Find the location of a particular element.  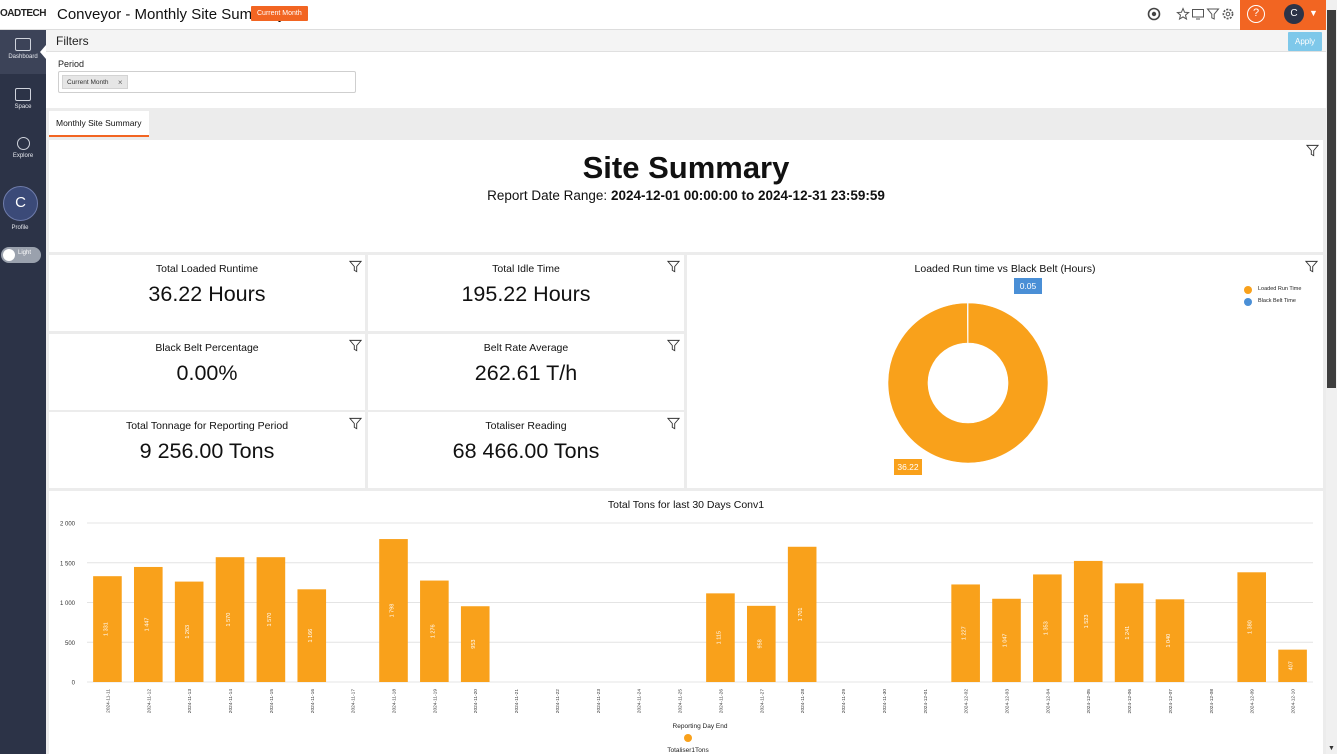

bar-data-label: 1 276 is located at coordinates (433, 631).